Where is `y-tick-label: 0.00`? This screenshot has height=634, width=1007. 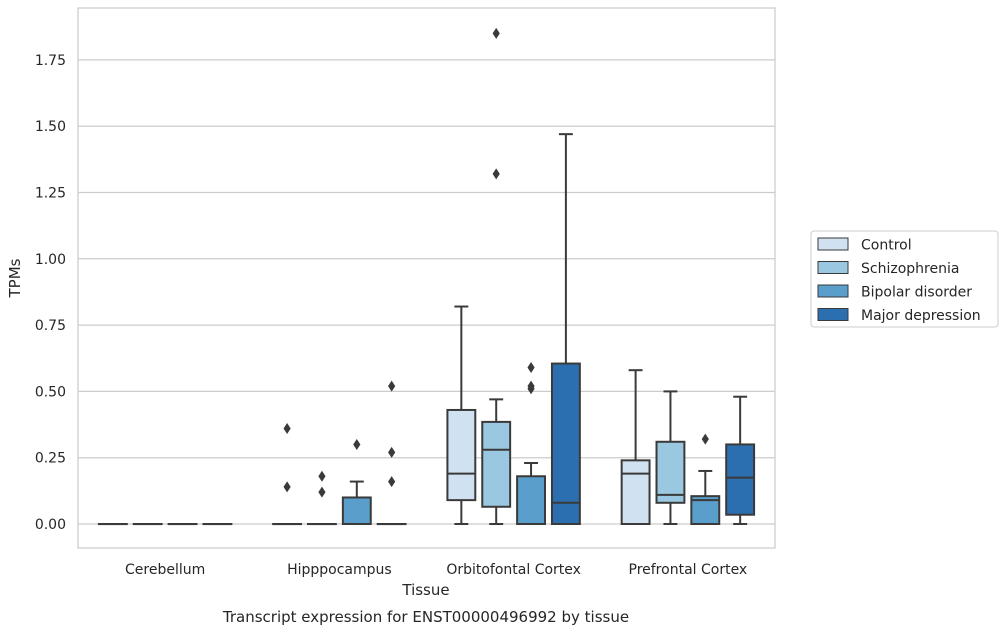
y-tick-label: 0.00 is located at coordinates (50, 525).